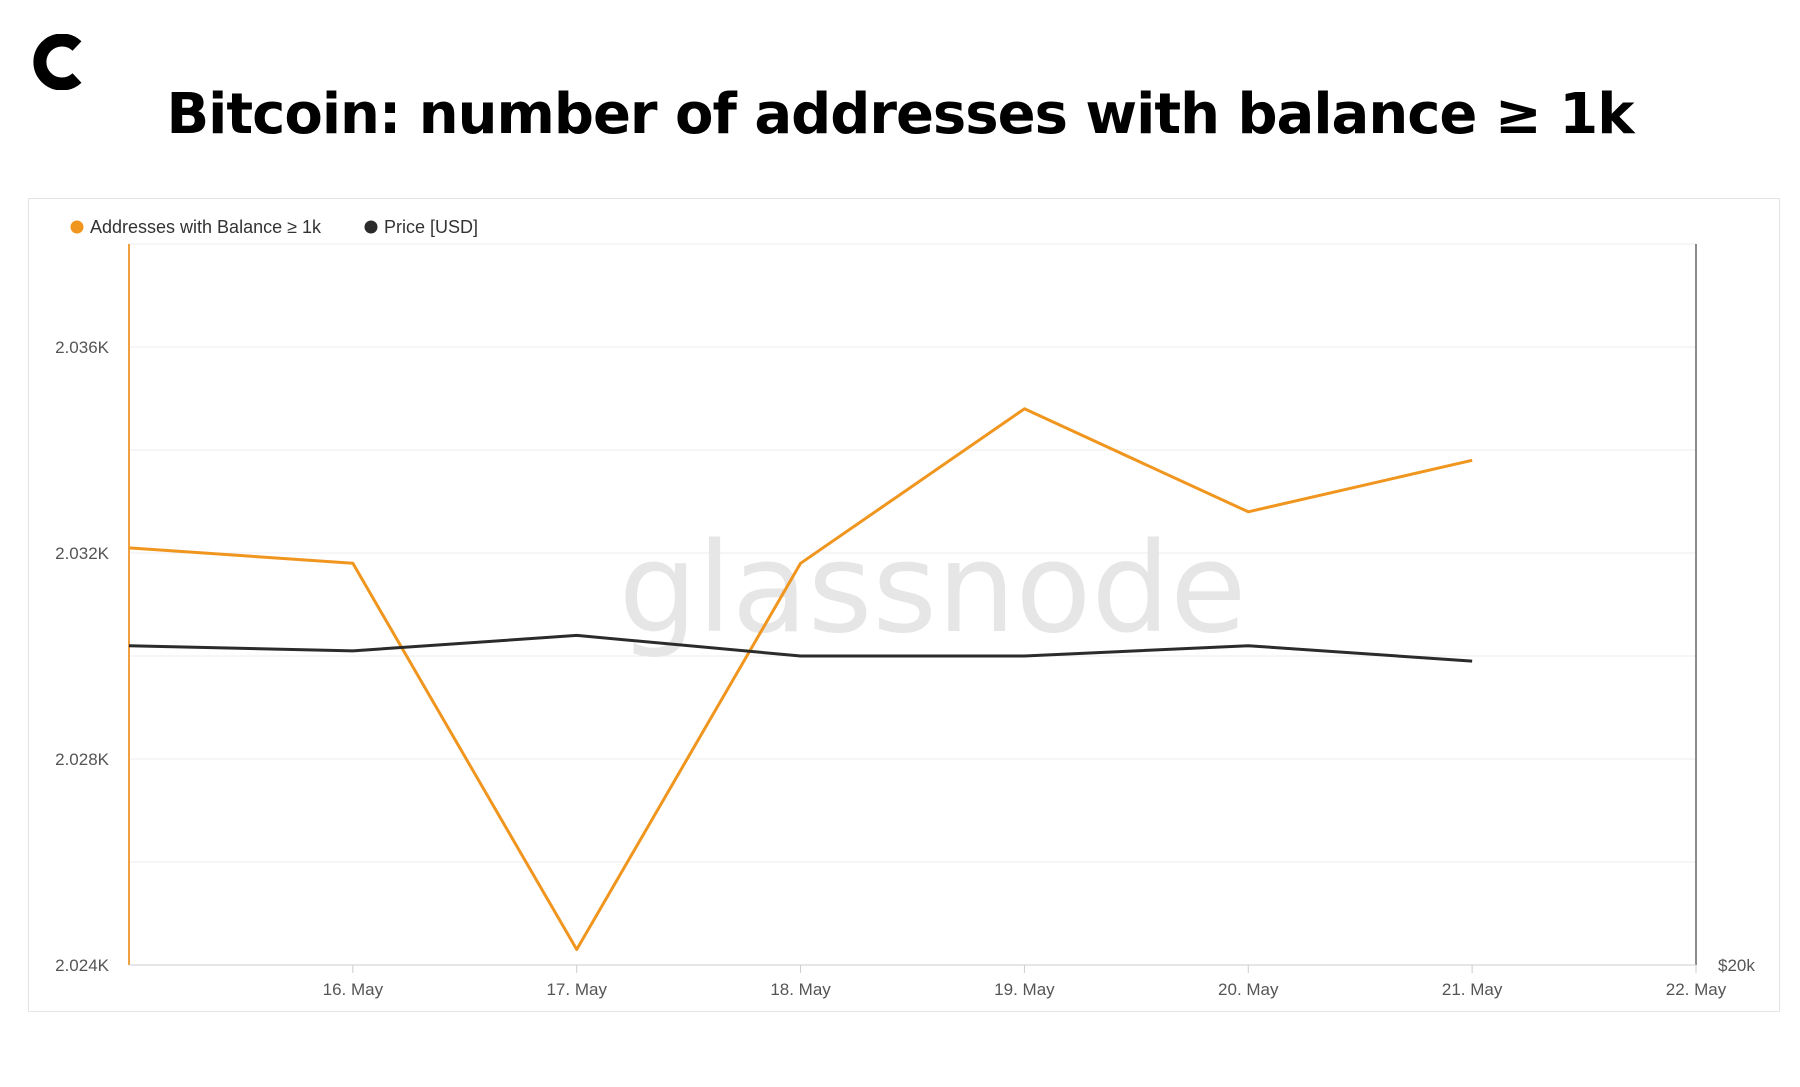 The width and height of the screenshot is (1800, 1087). I want to click on cointelegraph-logo-icon, so click(58, 62).